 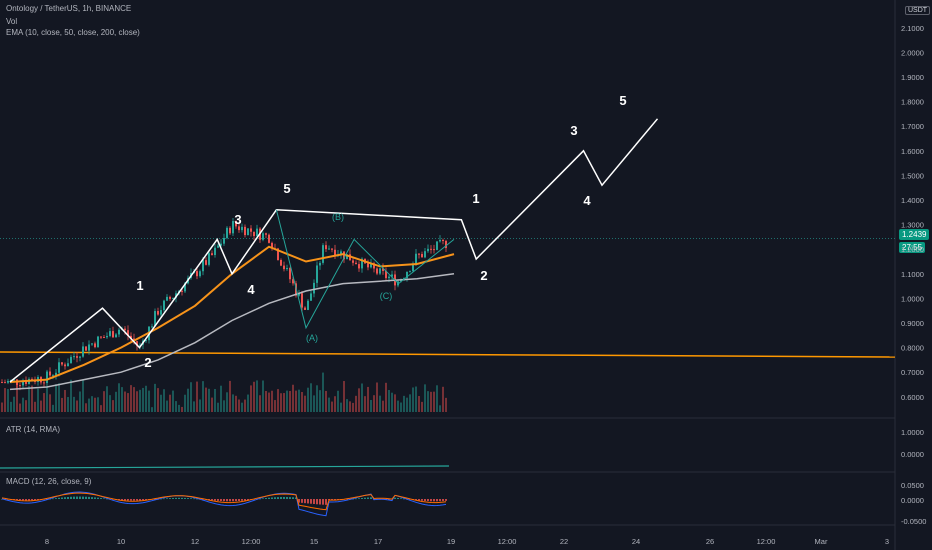 What do you see at coordinates (69, 8) in the screenshot?
I see `symbol-legend: Ontology / TetherUS, 1h, BINANCE` at bounding box center [69, 8].